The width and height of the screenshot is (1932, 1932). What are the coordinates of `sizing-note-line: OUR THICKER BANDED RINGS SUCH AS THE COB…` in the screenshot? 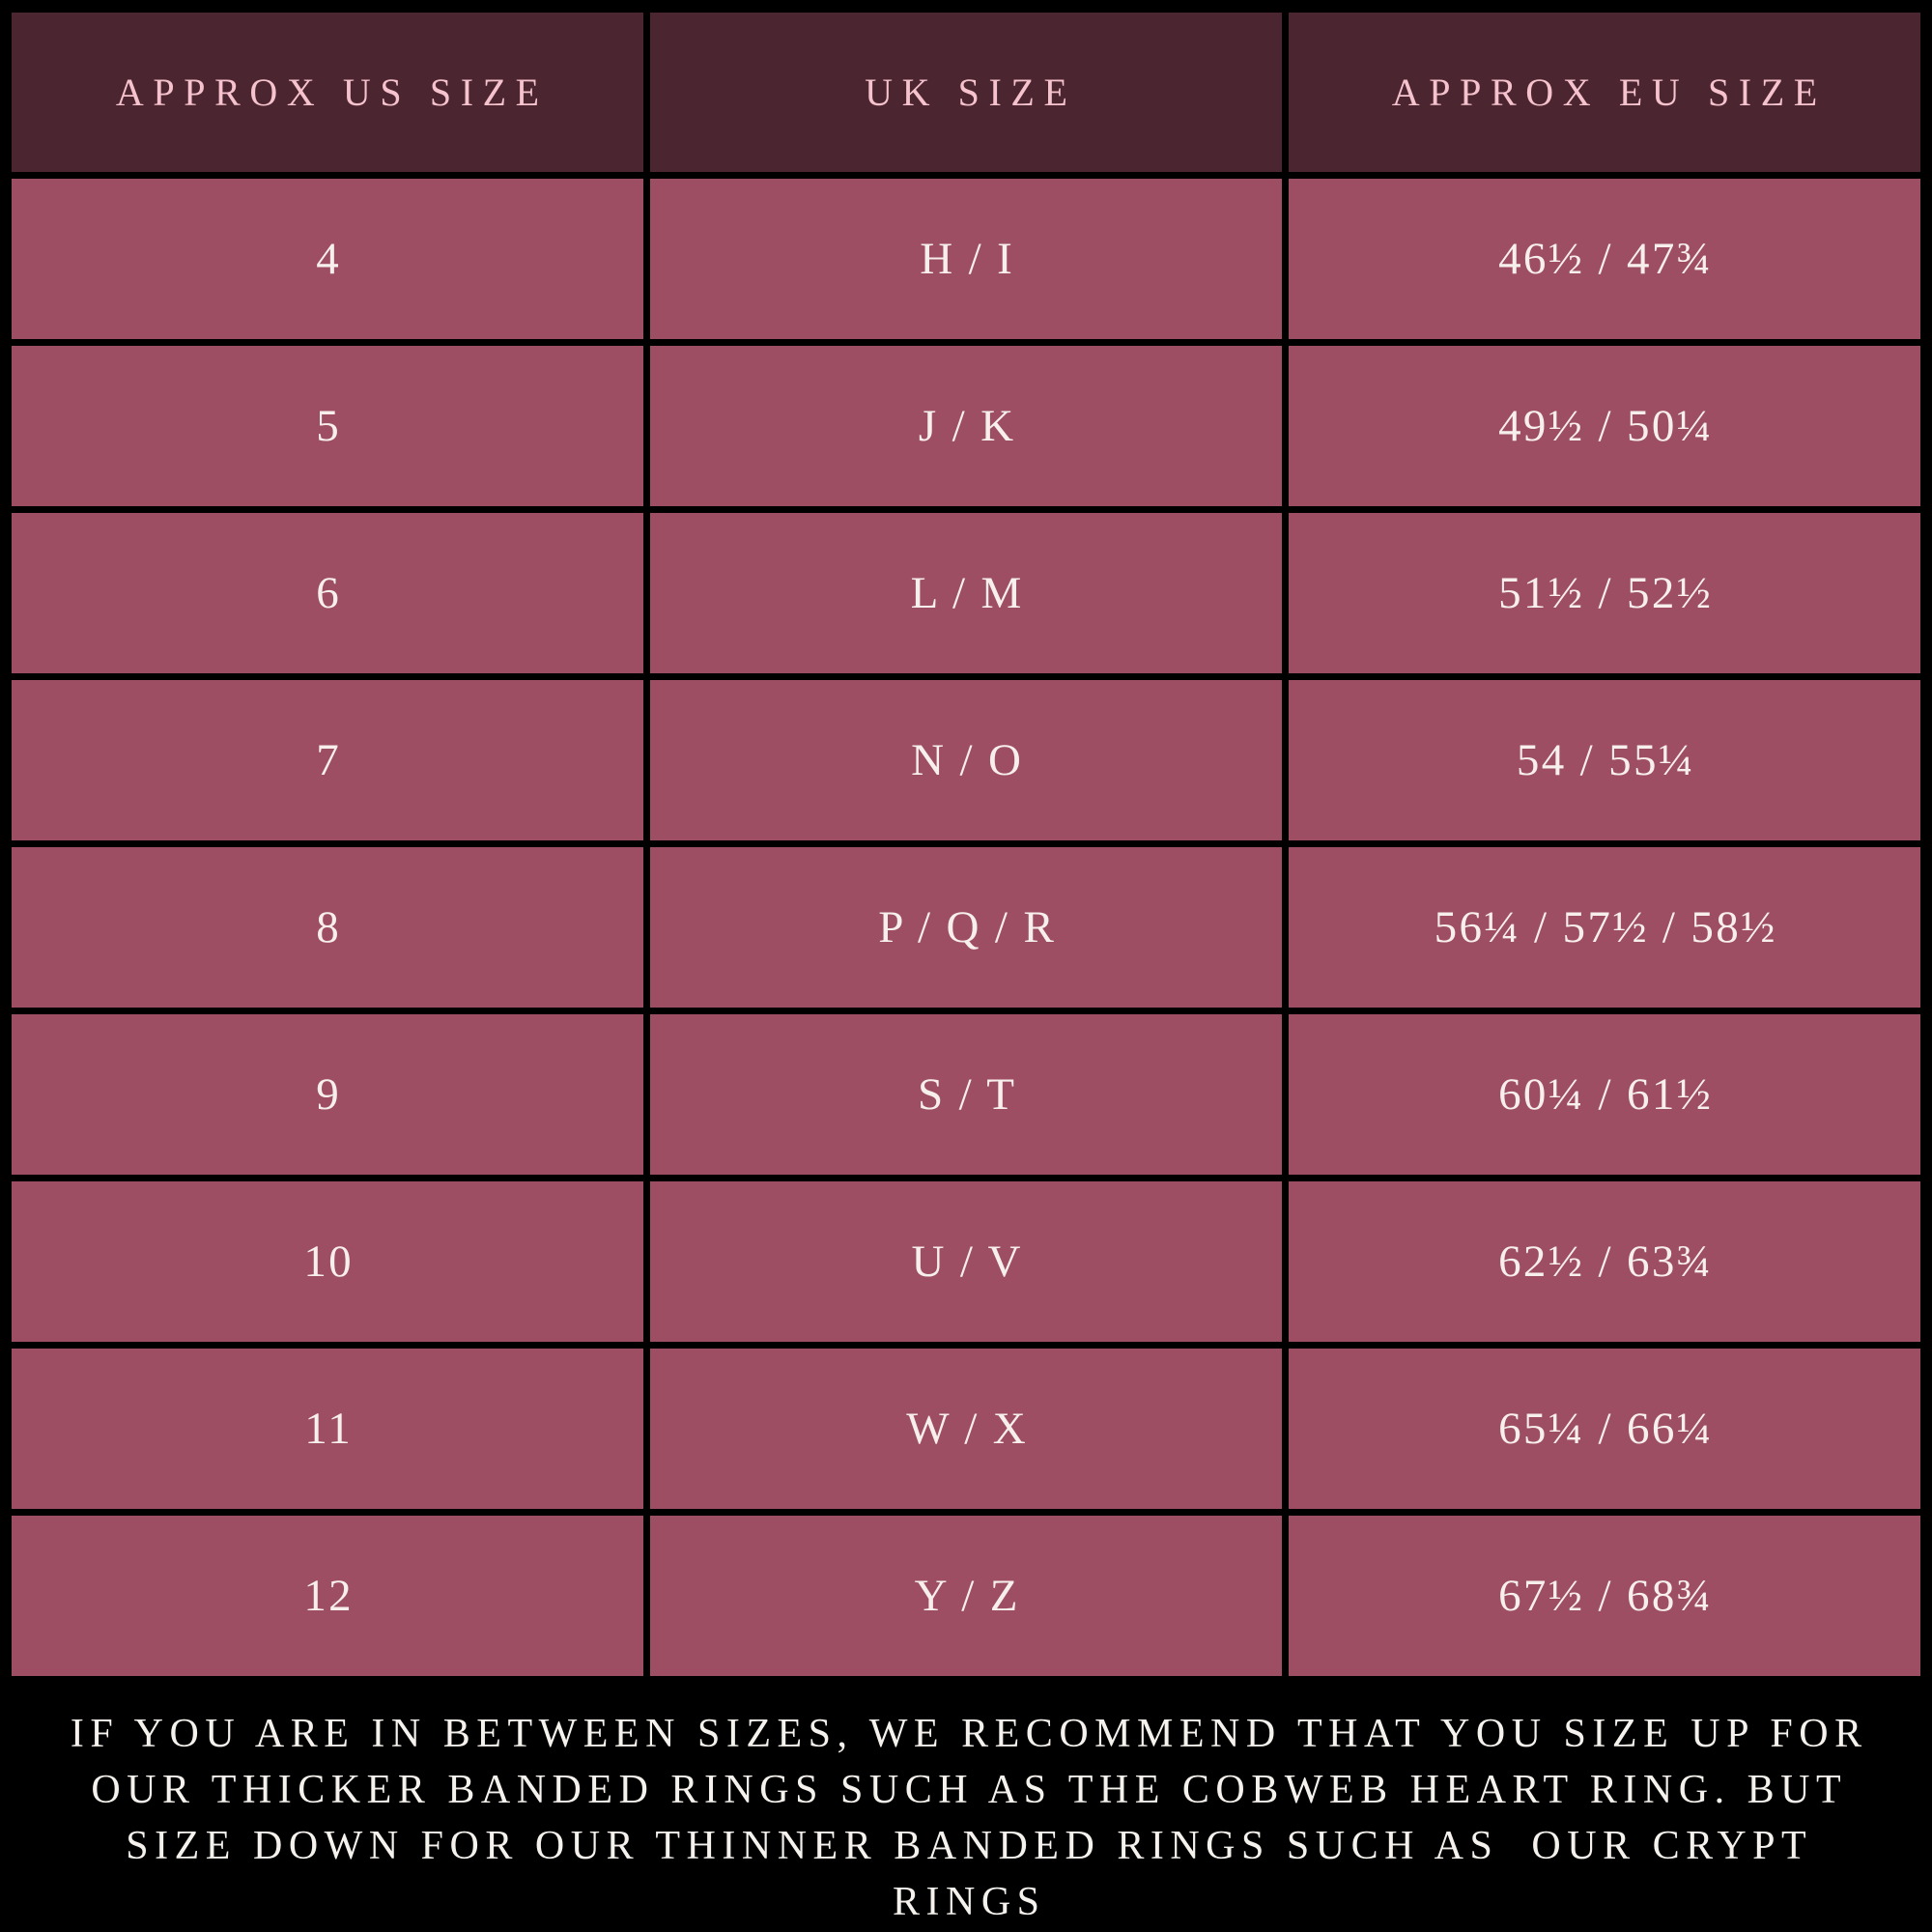 It's located at (969, 1790).